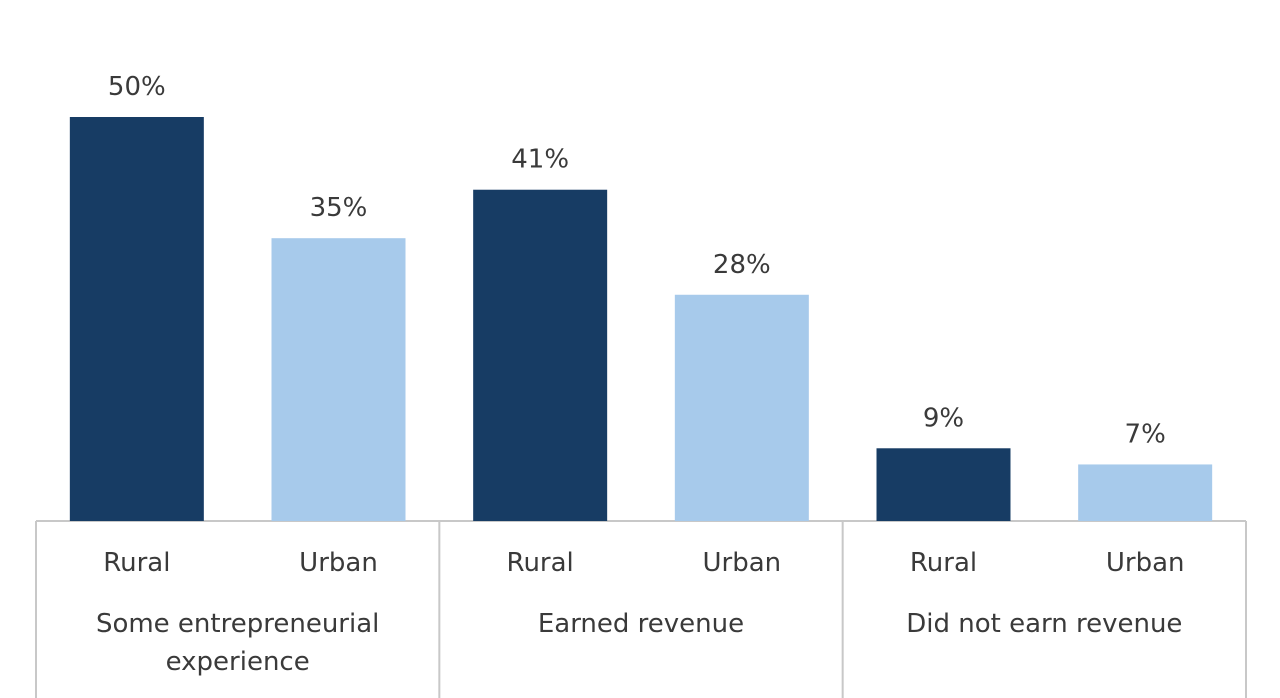  I want to click on data-label: 35%, so click(339, 208).